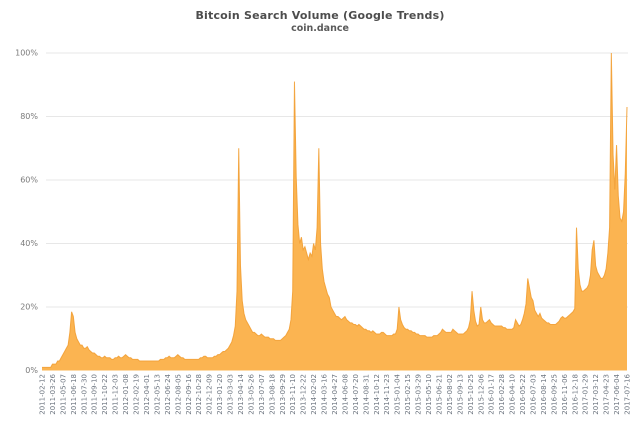 This screenshot has height=427, width=640. I want to click on x-axis-tick-label: 2013-07-07, so click(262, 394).